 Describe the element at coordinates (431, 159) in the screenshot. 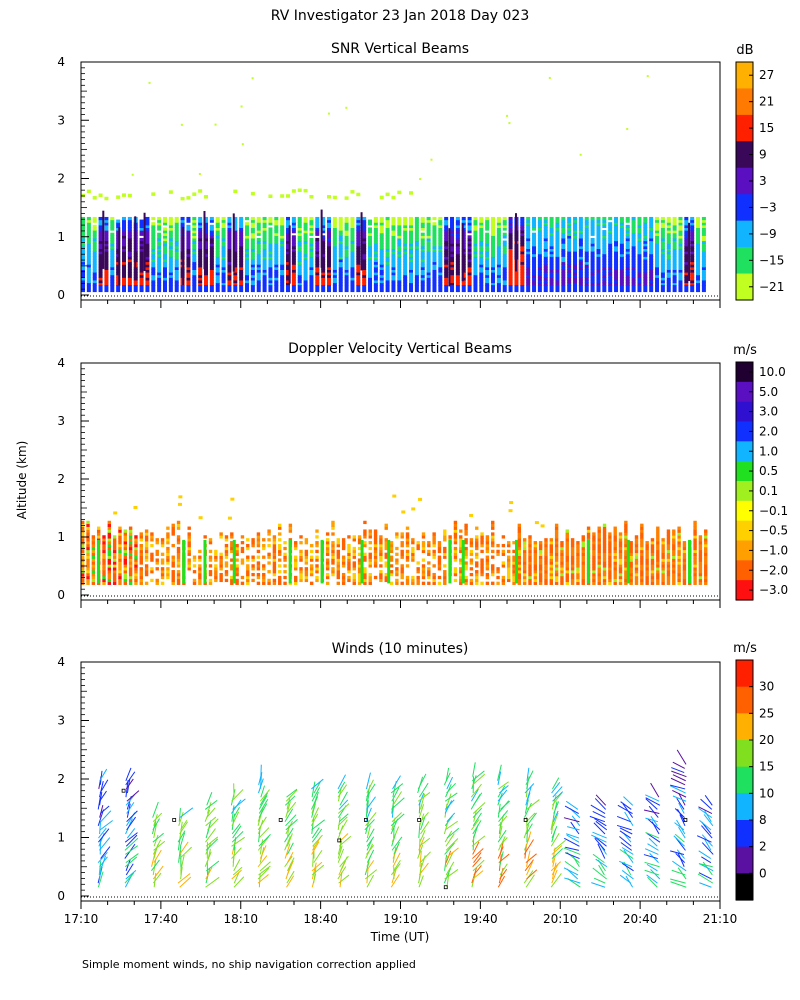

I see `snr-speck` at that location.